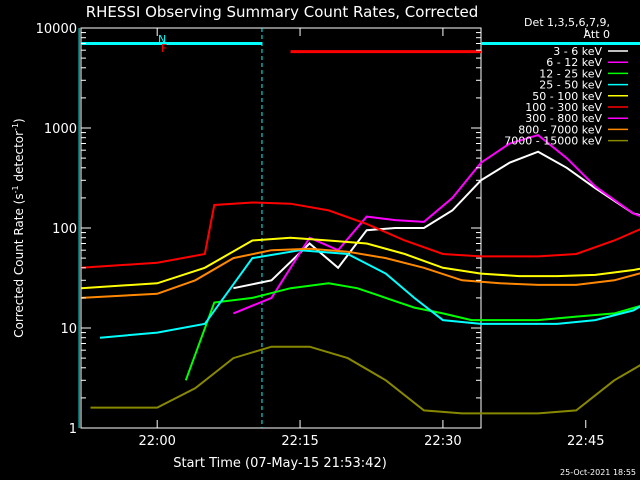  I want to click on y-axis-label-mid: detector, so click(19, 158).